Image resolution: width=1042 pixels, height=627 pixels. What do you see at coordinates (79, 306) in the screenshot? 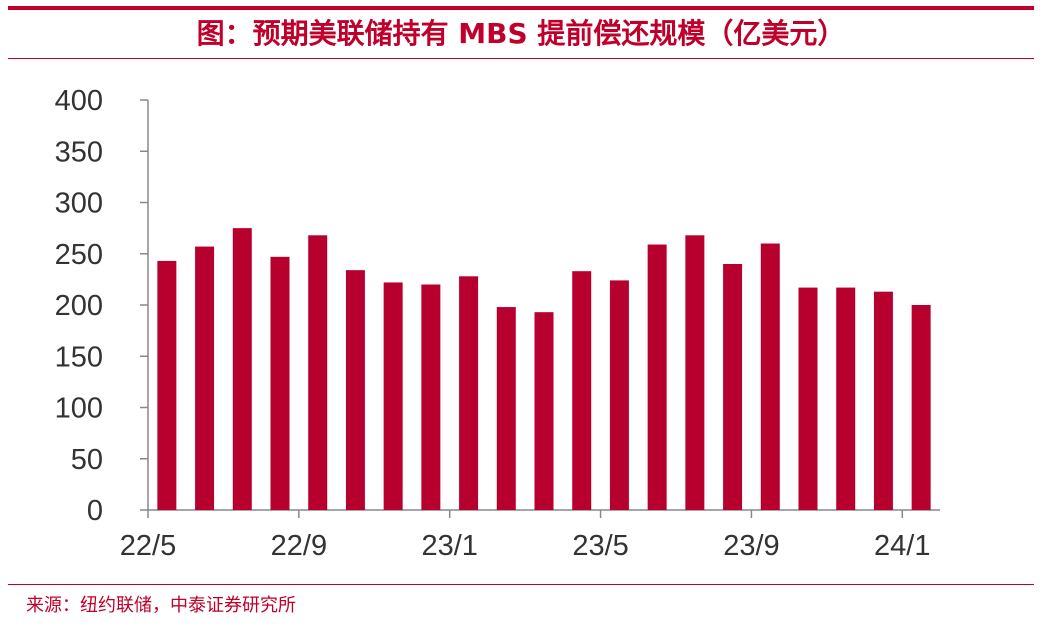
I see `y-tick-label: 200` at bounding box center [79, 306].